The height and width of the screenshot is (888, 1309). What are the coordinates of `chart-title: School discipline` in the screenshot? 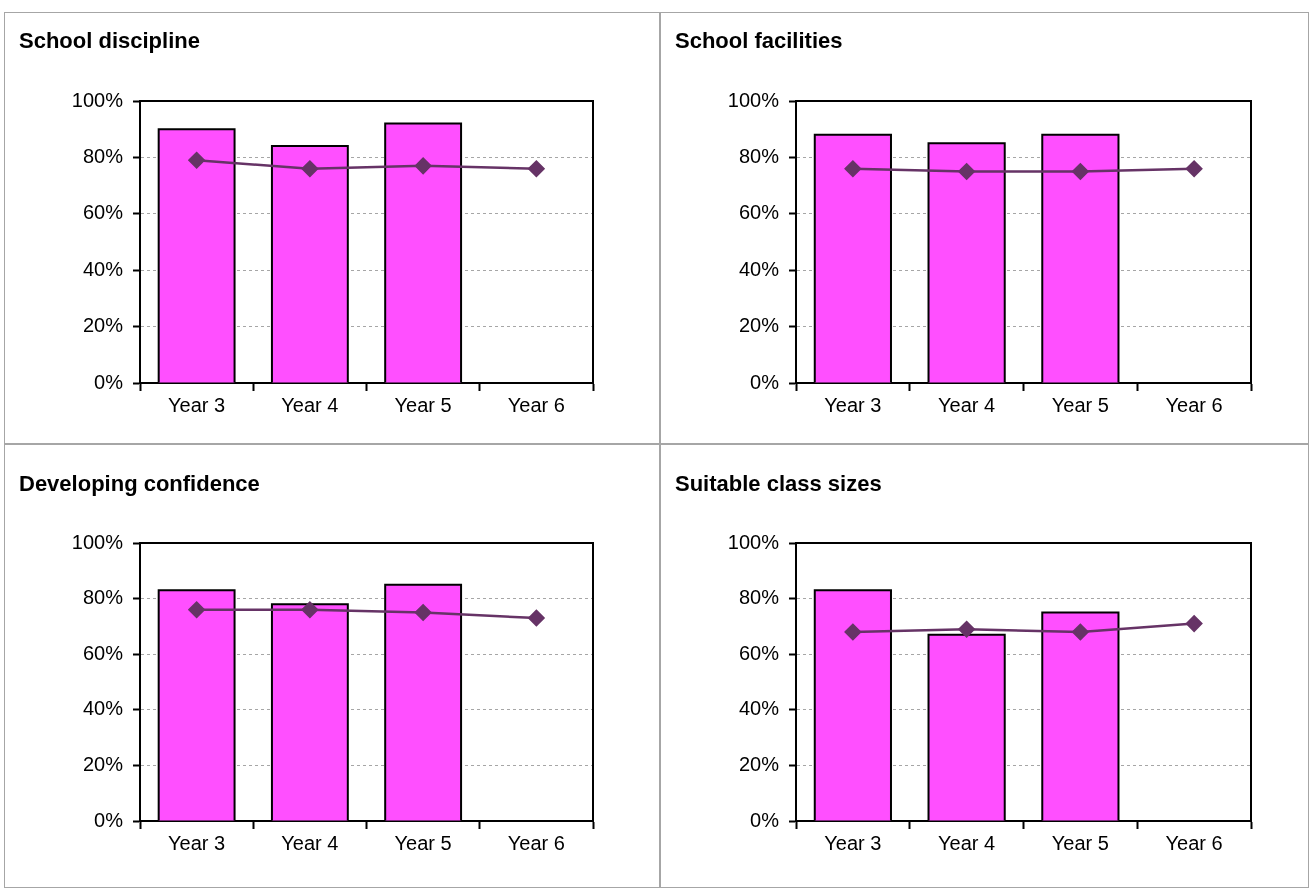 It's located at (109, 40).